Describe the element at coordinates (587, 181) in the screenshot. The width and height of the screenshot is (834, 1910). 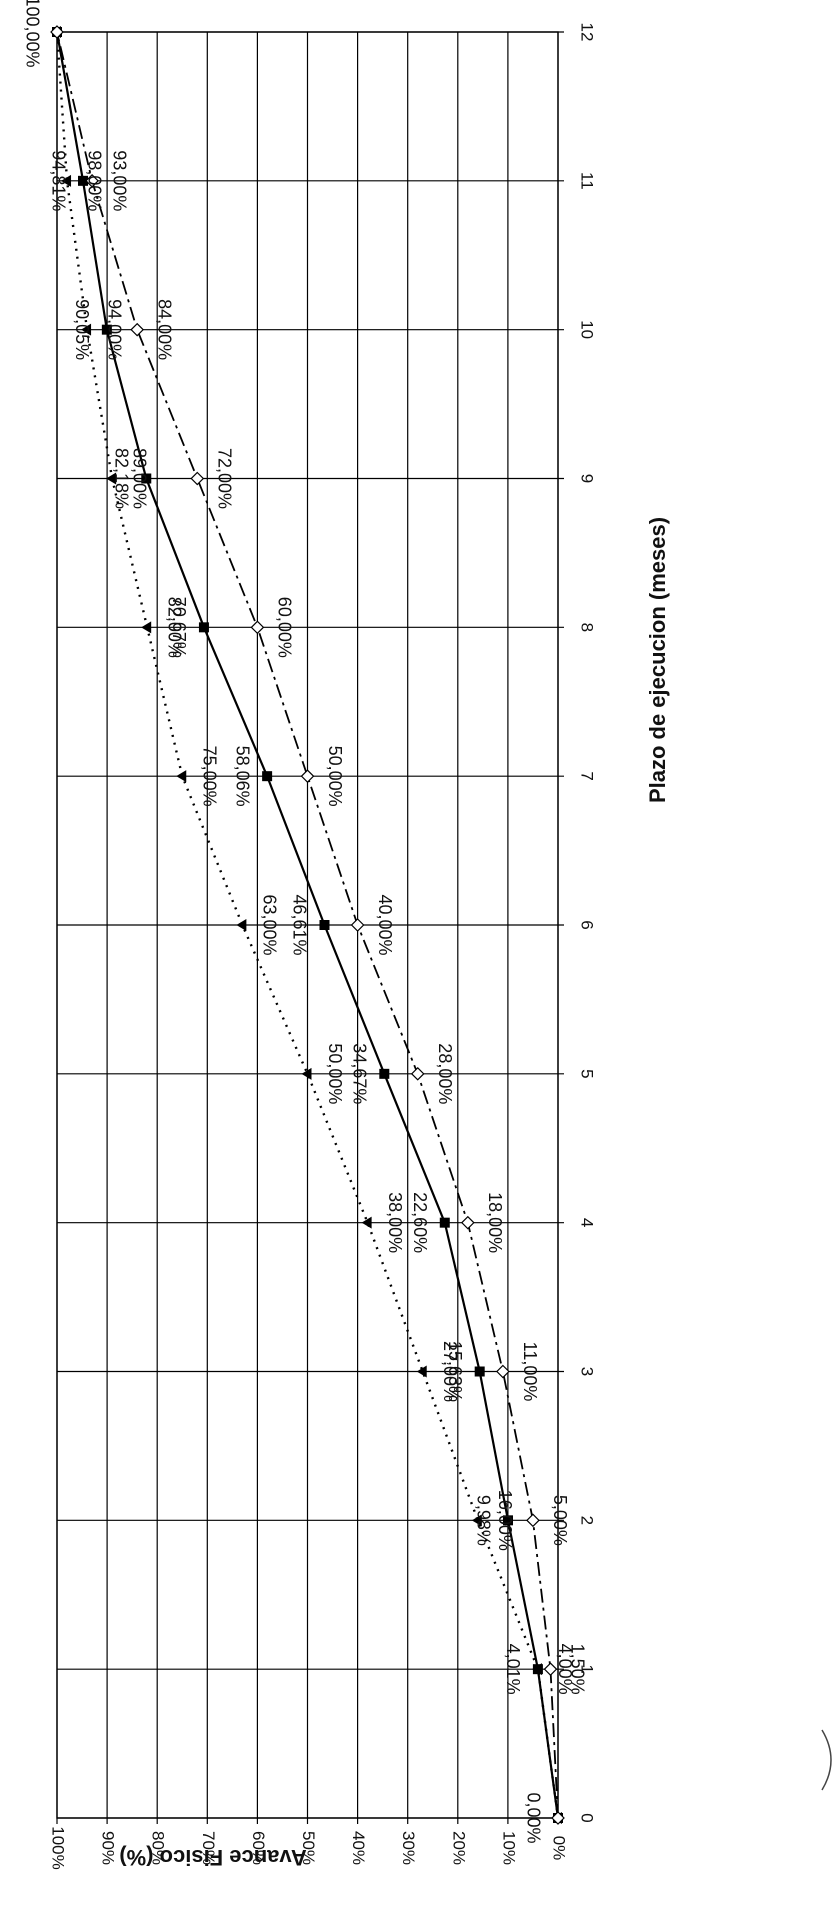
I see `x-tick-label: 11` at that location.